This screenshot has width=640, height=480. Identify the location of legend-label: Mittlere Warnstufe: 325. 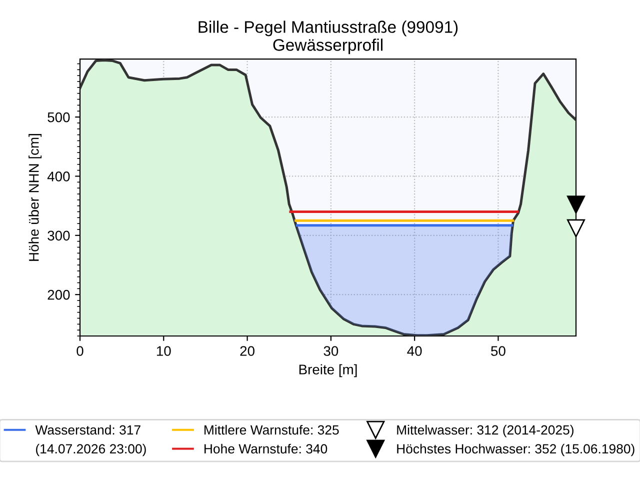
(271, 429).